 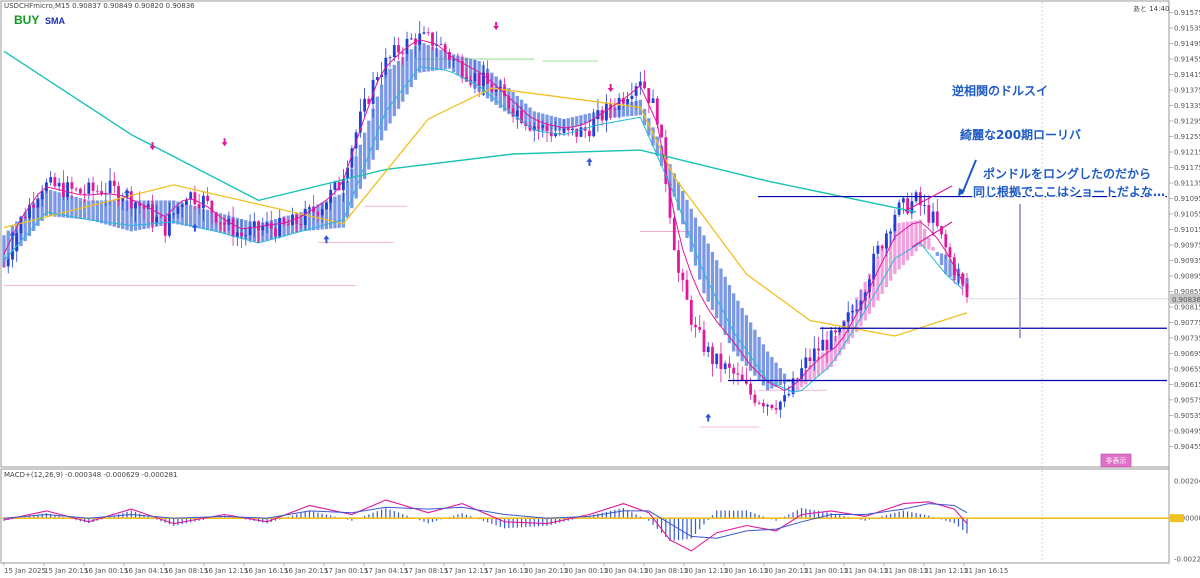 I want to click on time-tick-label: 20 Jan 12:15, so click(x=706, y=571).